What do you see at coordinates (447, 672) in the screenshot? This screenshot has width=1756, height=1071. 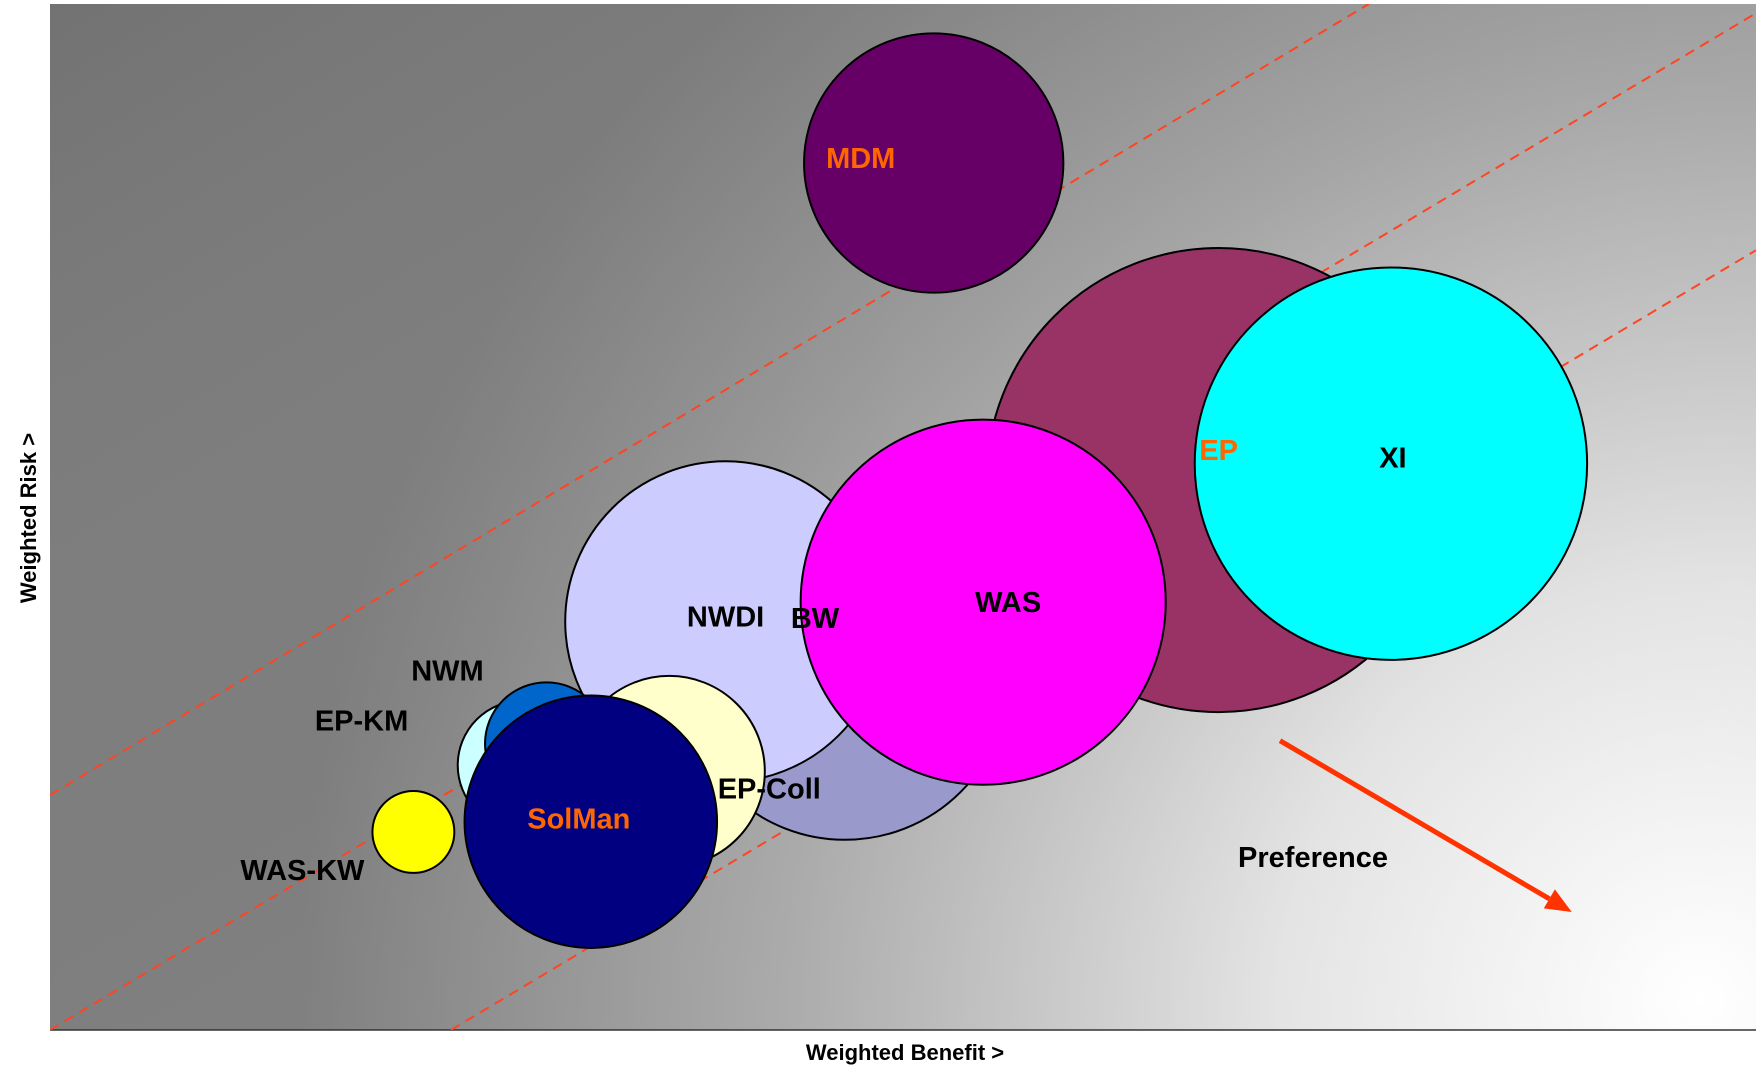 I see `label-nwm: NWM` at bounding box center [447, 672].